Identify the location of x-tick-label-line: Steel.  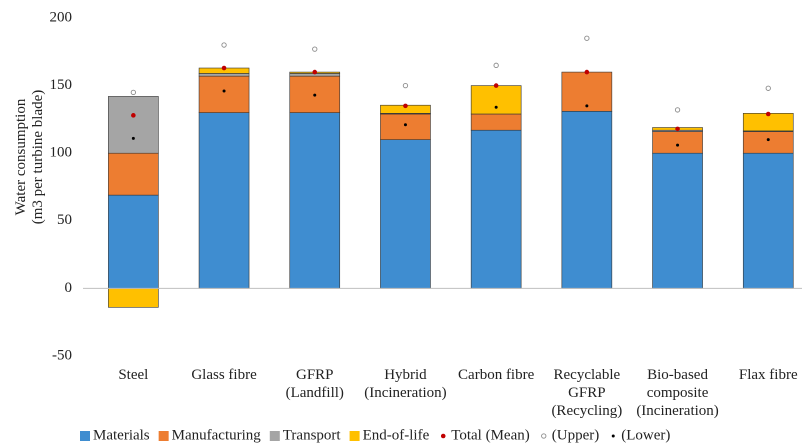
(133, 375).